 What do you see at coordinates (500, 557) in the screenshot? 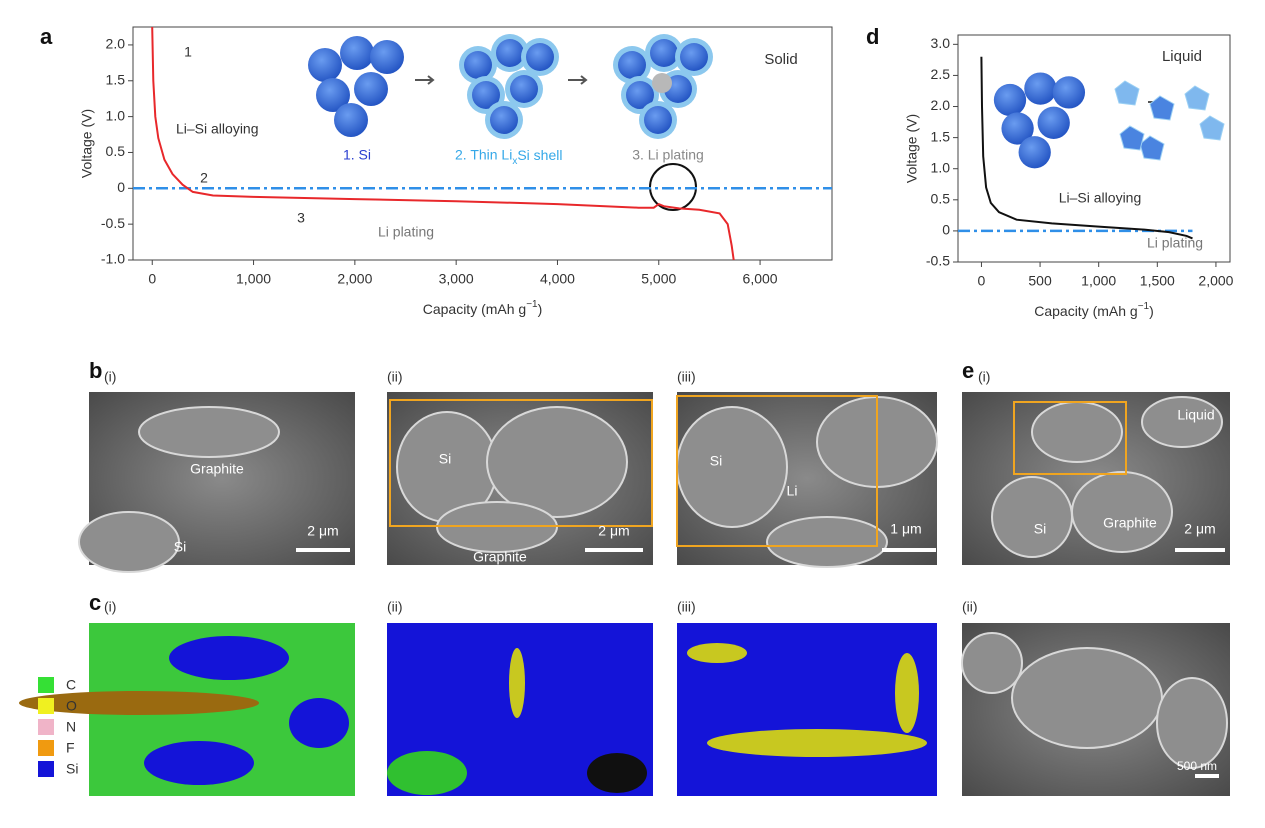
I see `image-label: Graphite` at bounding box center [500, 557].